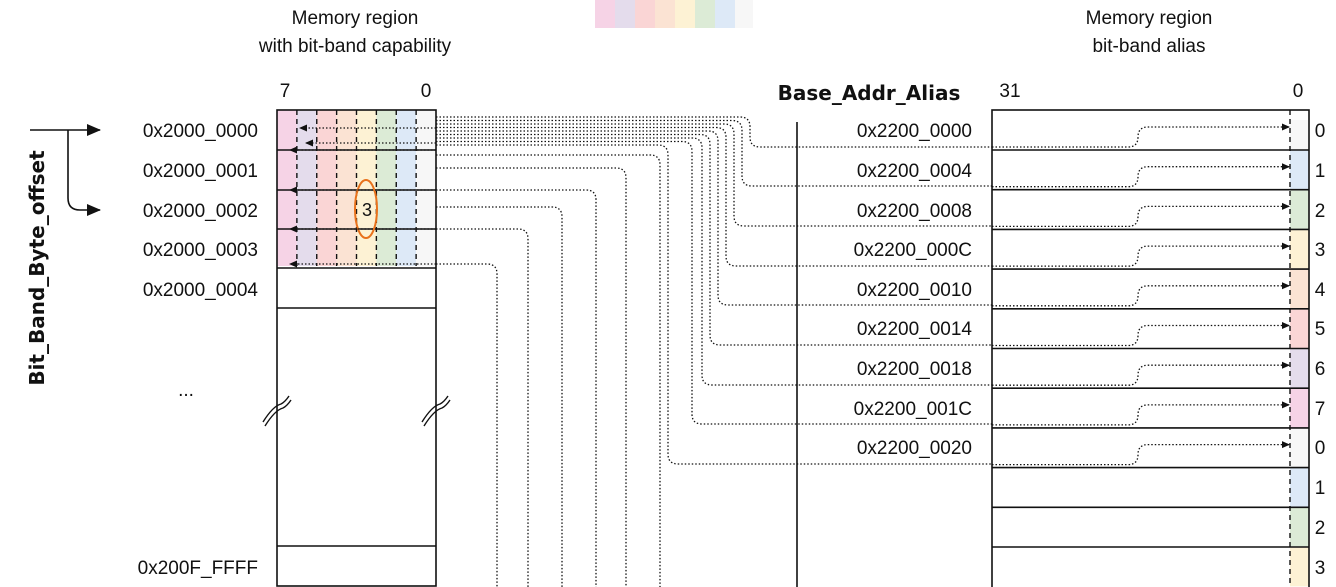  I want to click on alias-bit-number-0: 0, so click(1320, 131).